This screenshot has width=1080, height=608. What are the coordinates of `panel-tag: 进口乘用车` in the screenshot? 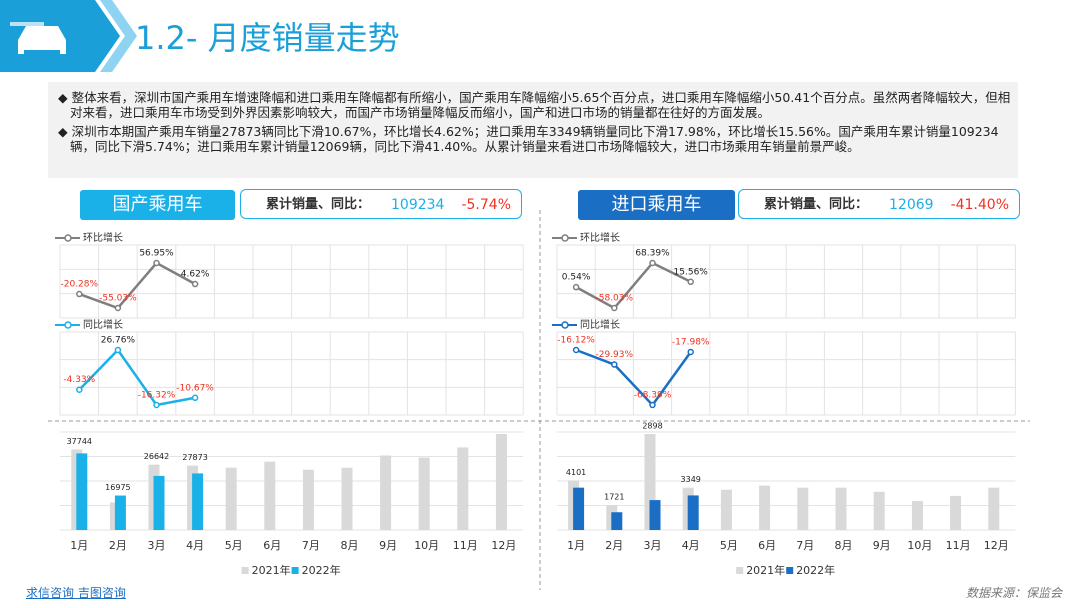 It's located at (656, 205).